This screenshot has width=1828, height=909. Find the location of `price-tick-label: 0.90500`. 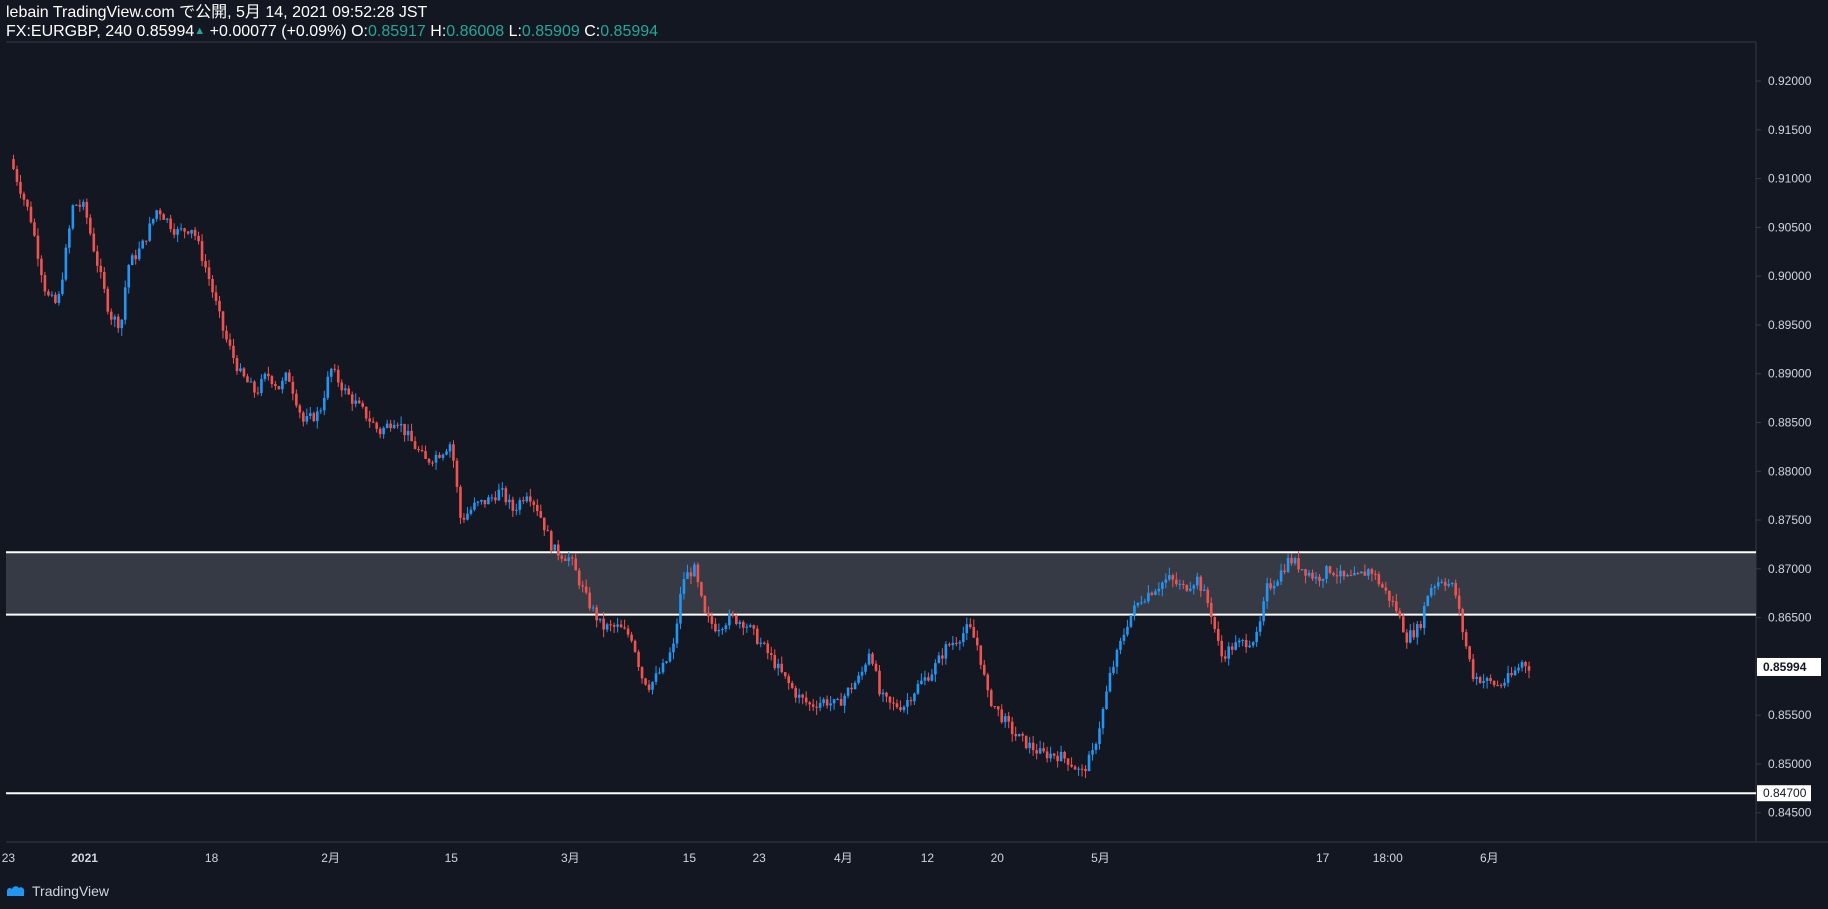

price-tick-label: 0.90500 is located at coordinates (1790, 227).